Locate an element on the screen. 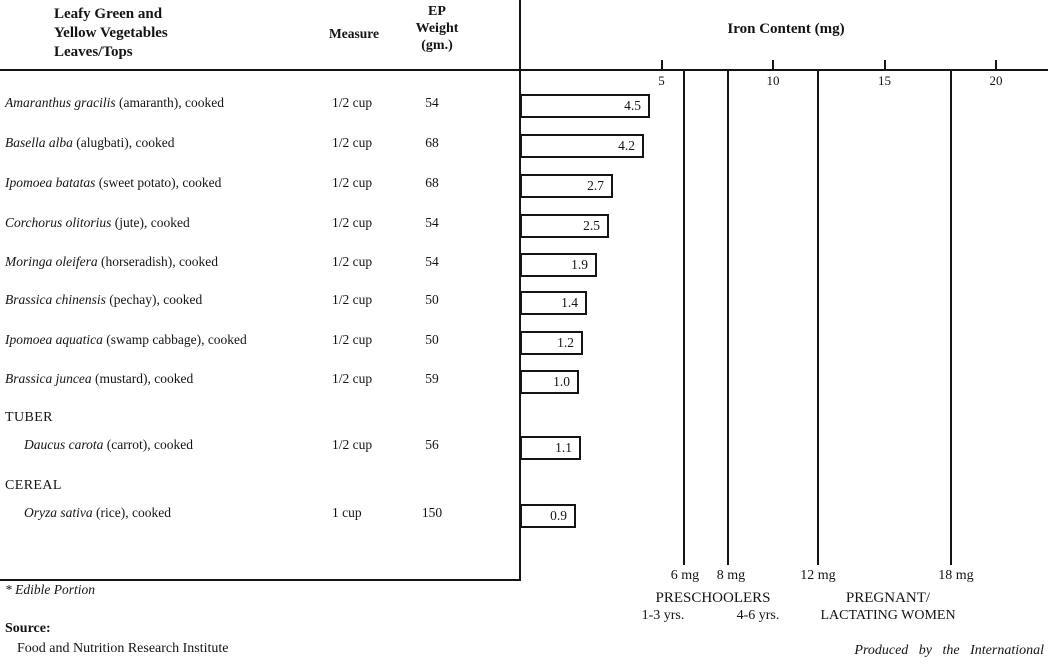  iron-bar: 0.9 is located at coordinates (548, 516).